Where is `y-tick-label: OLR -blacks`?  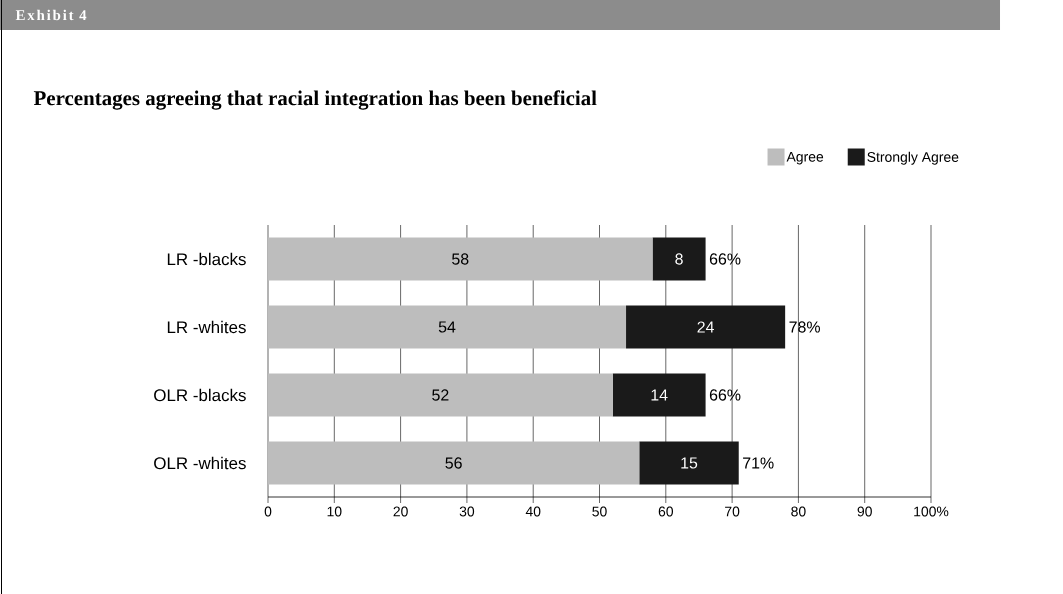
y-tick-label: OLR -blacks is located at coordinates (200, 395).